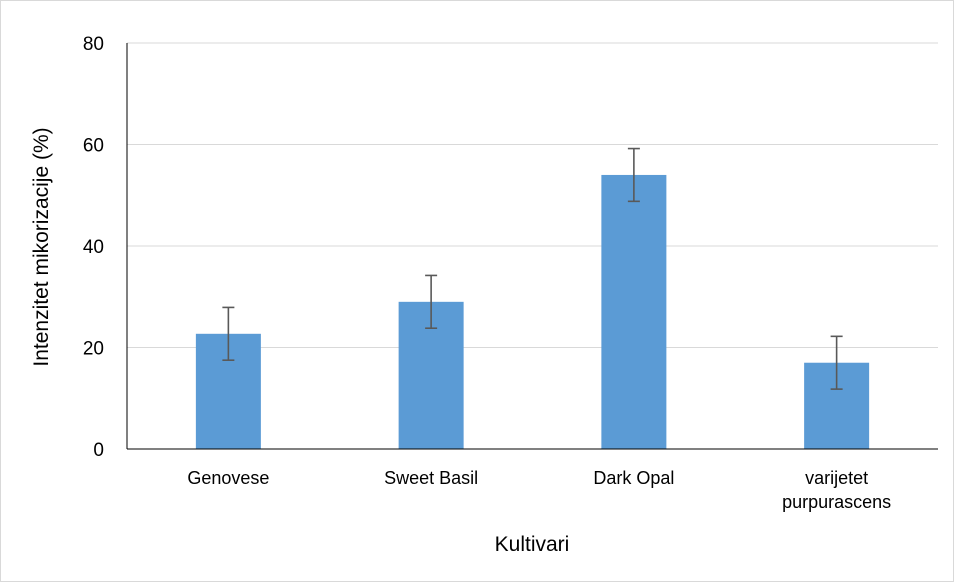 Image resolution: width=954 pixels, height=582 pixels. What do you see at coordinates (836, 478) in the screenshot?
I see `x-tick-label: varijetet` at bounding box center [836, 478].